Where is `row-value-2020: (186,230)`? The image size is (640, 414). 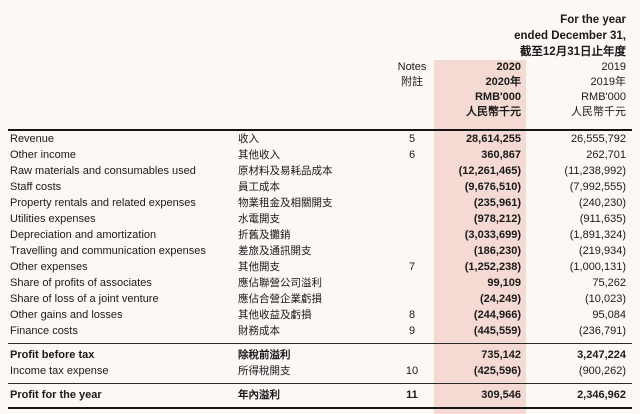
row-value-2020: (186,230) is located at coordinates (497, 251).